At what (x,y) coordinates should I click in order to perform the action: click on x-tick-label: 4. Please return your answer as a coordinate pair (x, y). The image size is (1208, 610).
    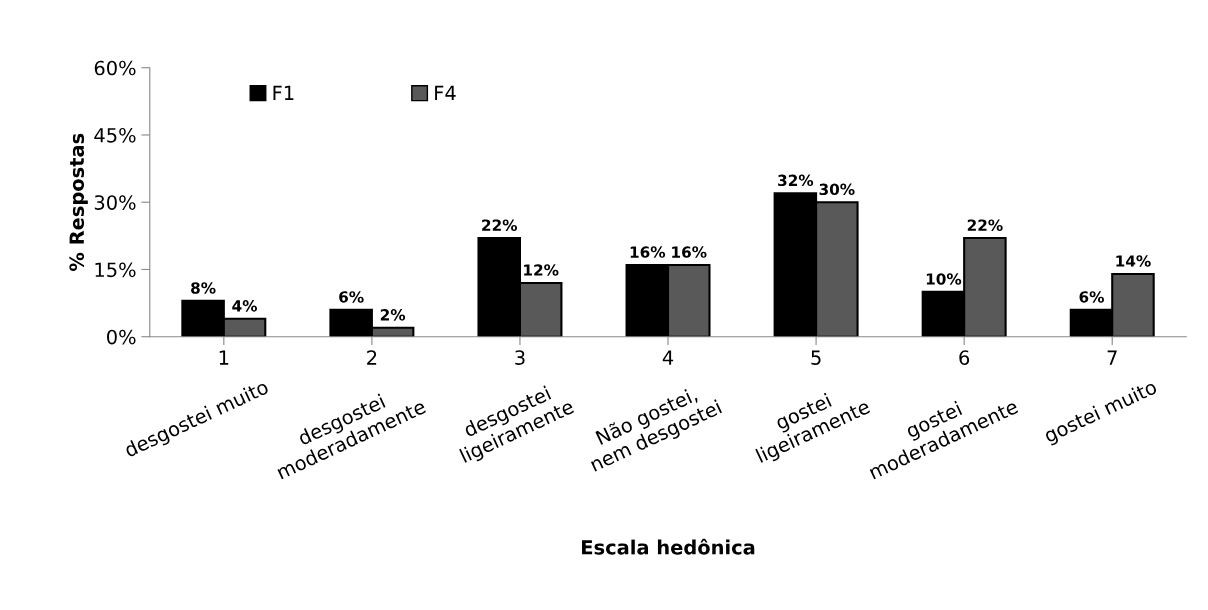
    Looking at the image, I should click on (668, 357).